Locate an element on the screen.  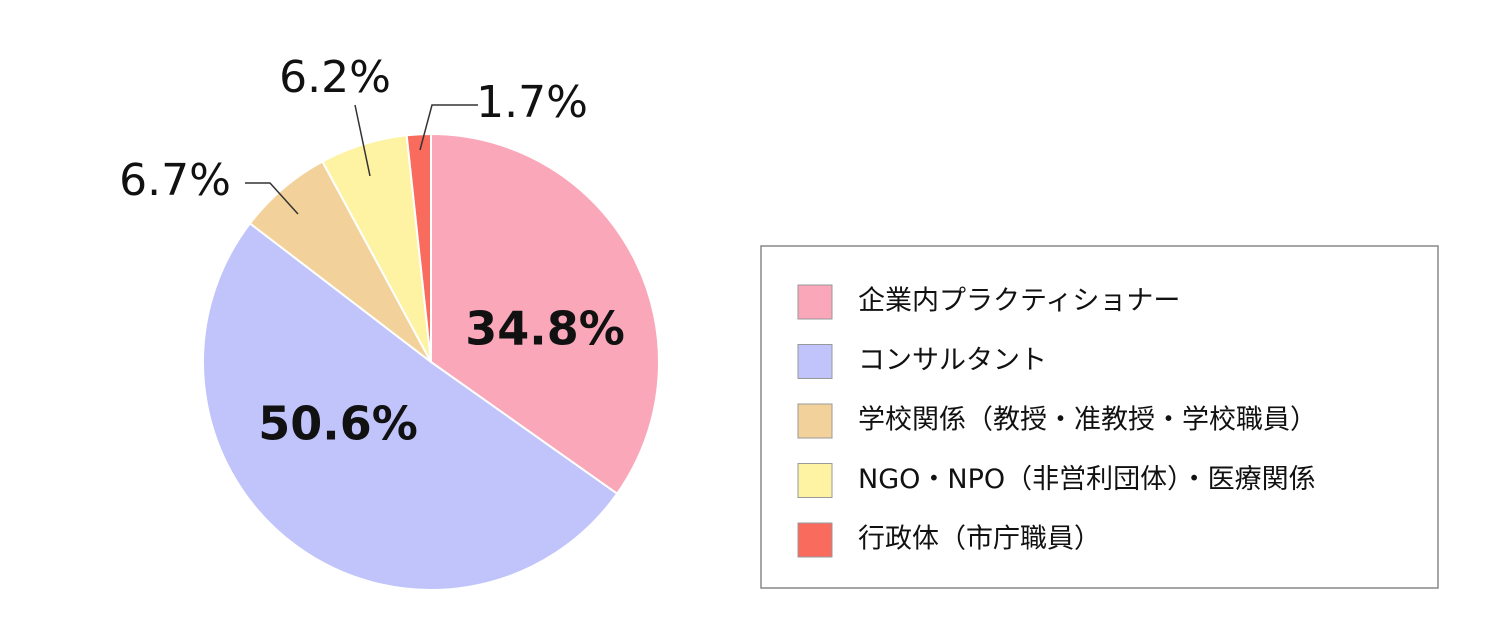
data-label: 1.7% is located at coordinates (532, 102).